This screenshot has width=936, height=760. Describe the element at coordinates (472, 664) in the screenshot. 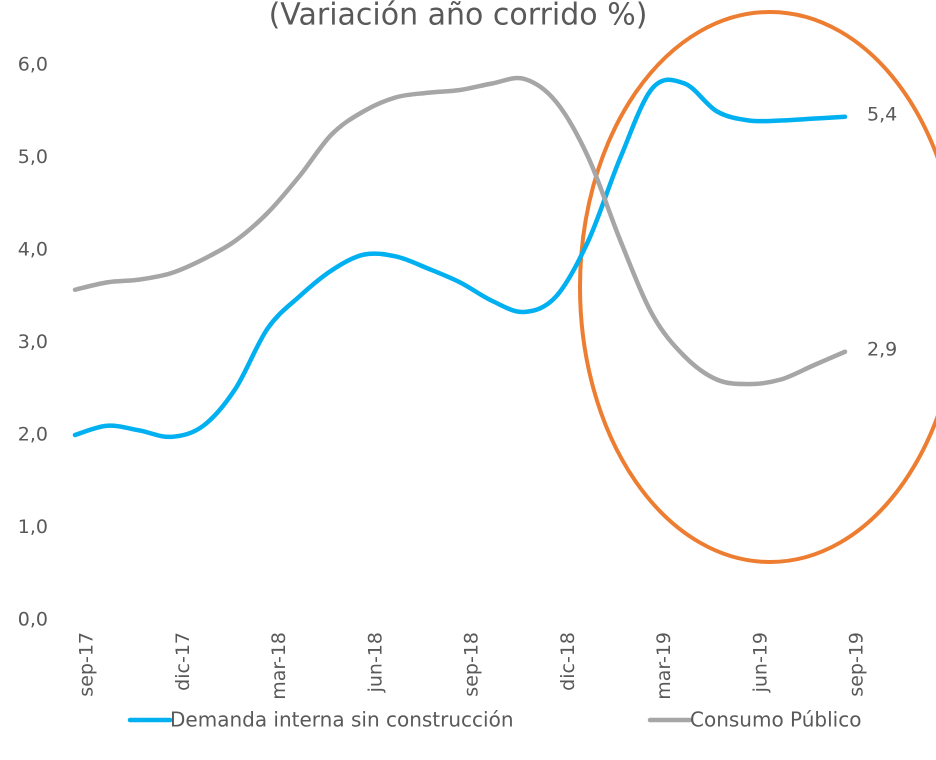

I see `x-tick-label: sep-18` at that location.